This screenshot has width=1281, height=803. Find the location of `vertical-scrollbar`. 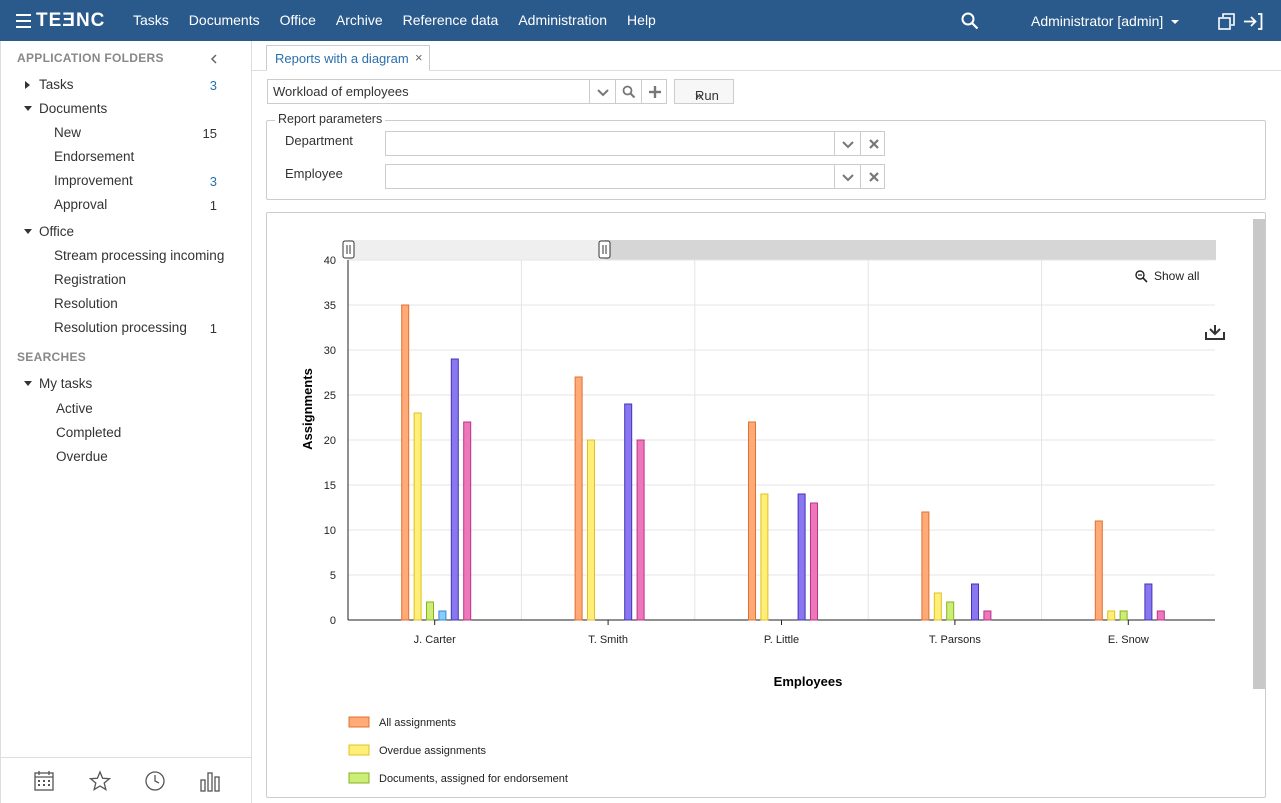

vertical-scrollbar is located at coordinates (1259, 454).